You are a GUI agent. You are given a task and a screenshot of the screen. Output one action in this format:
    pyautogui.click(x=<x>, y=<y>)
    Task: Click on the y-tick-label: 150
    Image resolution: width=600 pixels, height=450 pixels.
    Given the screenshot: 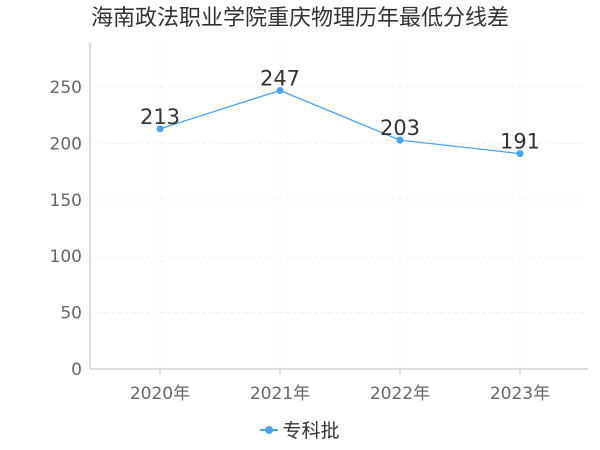 What is the action you would take?
    pyautogui.click(x=66, y=201)
    